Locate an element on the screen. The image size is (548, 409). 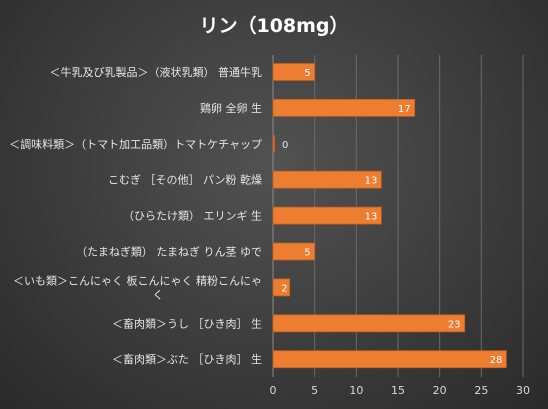
category-label: （たまねぎ類） たまねぎ りん茎 ゆで is located at coordinates (169, 252).